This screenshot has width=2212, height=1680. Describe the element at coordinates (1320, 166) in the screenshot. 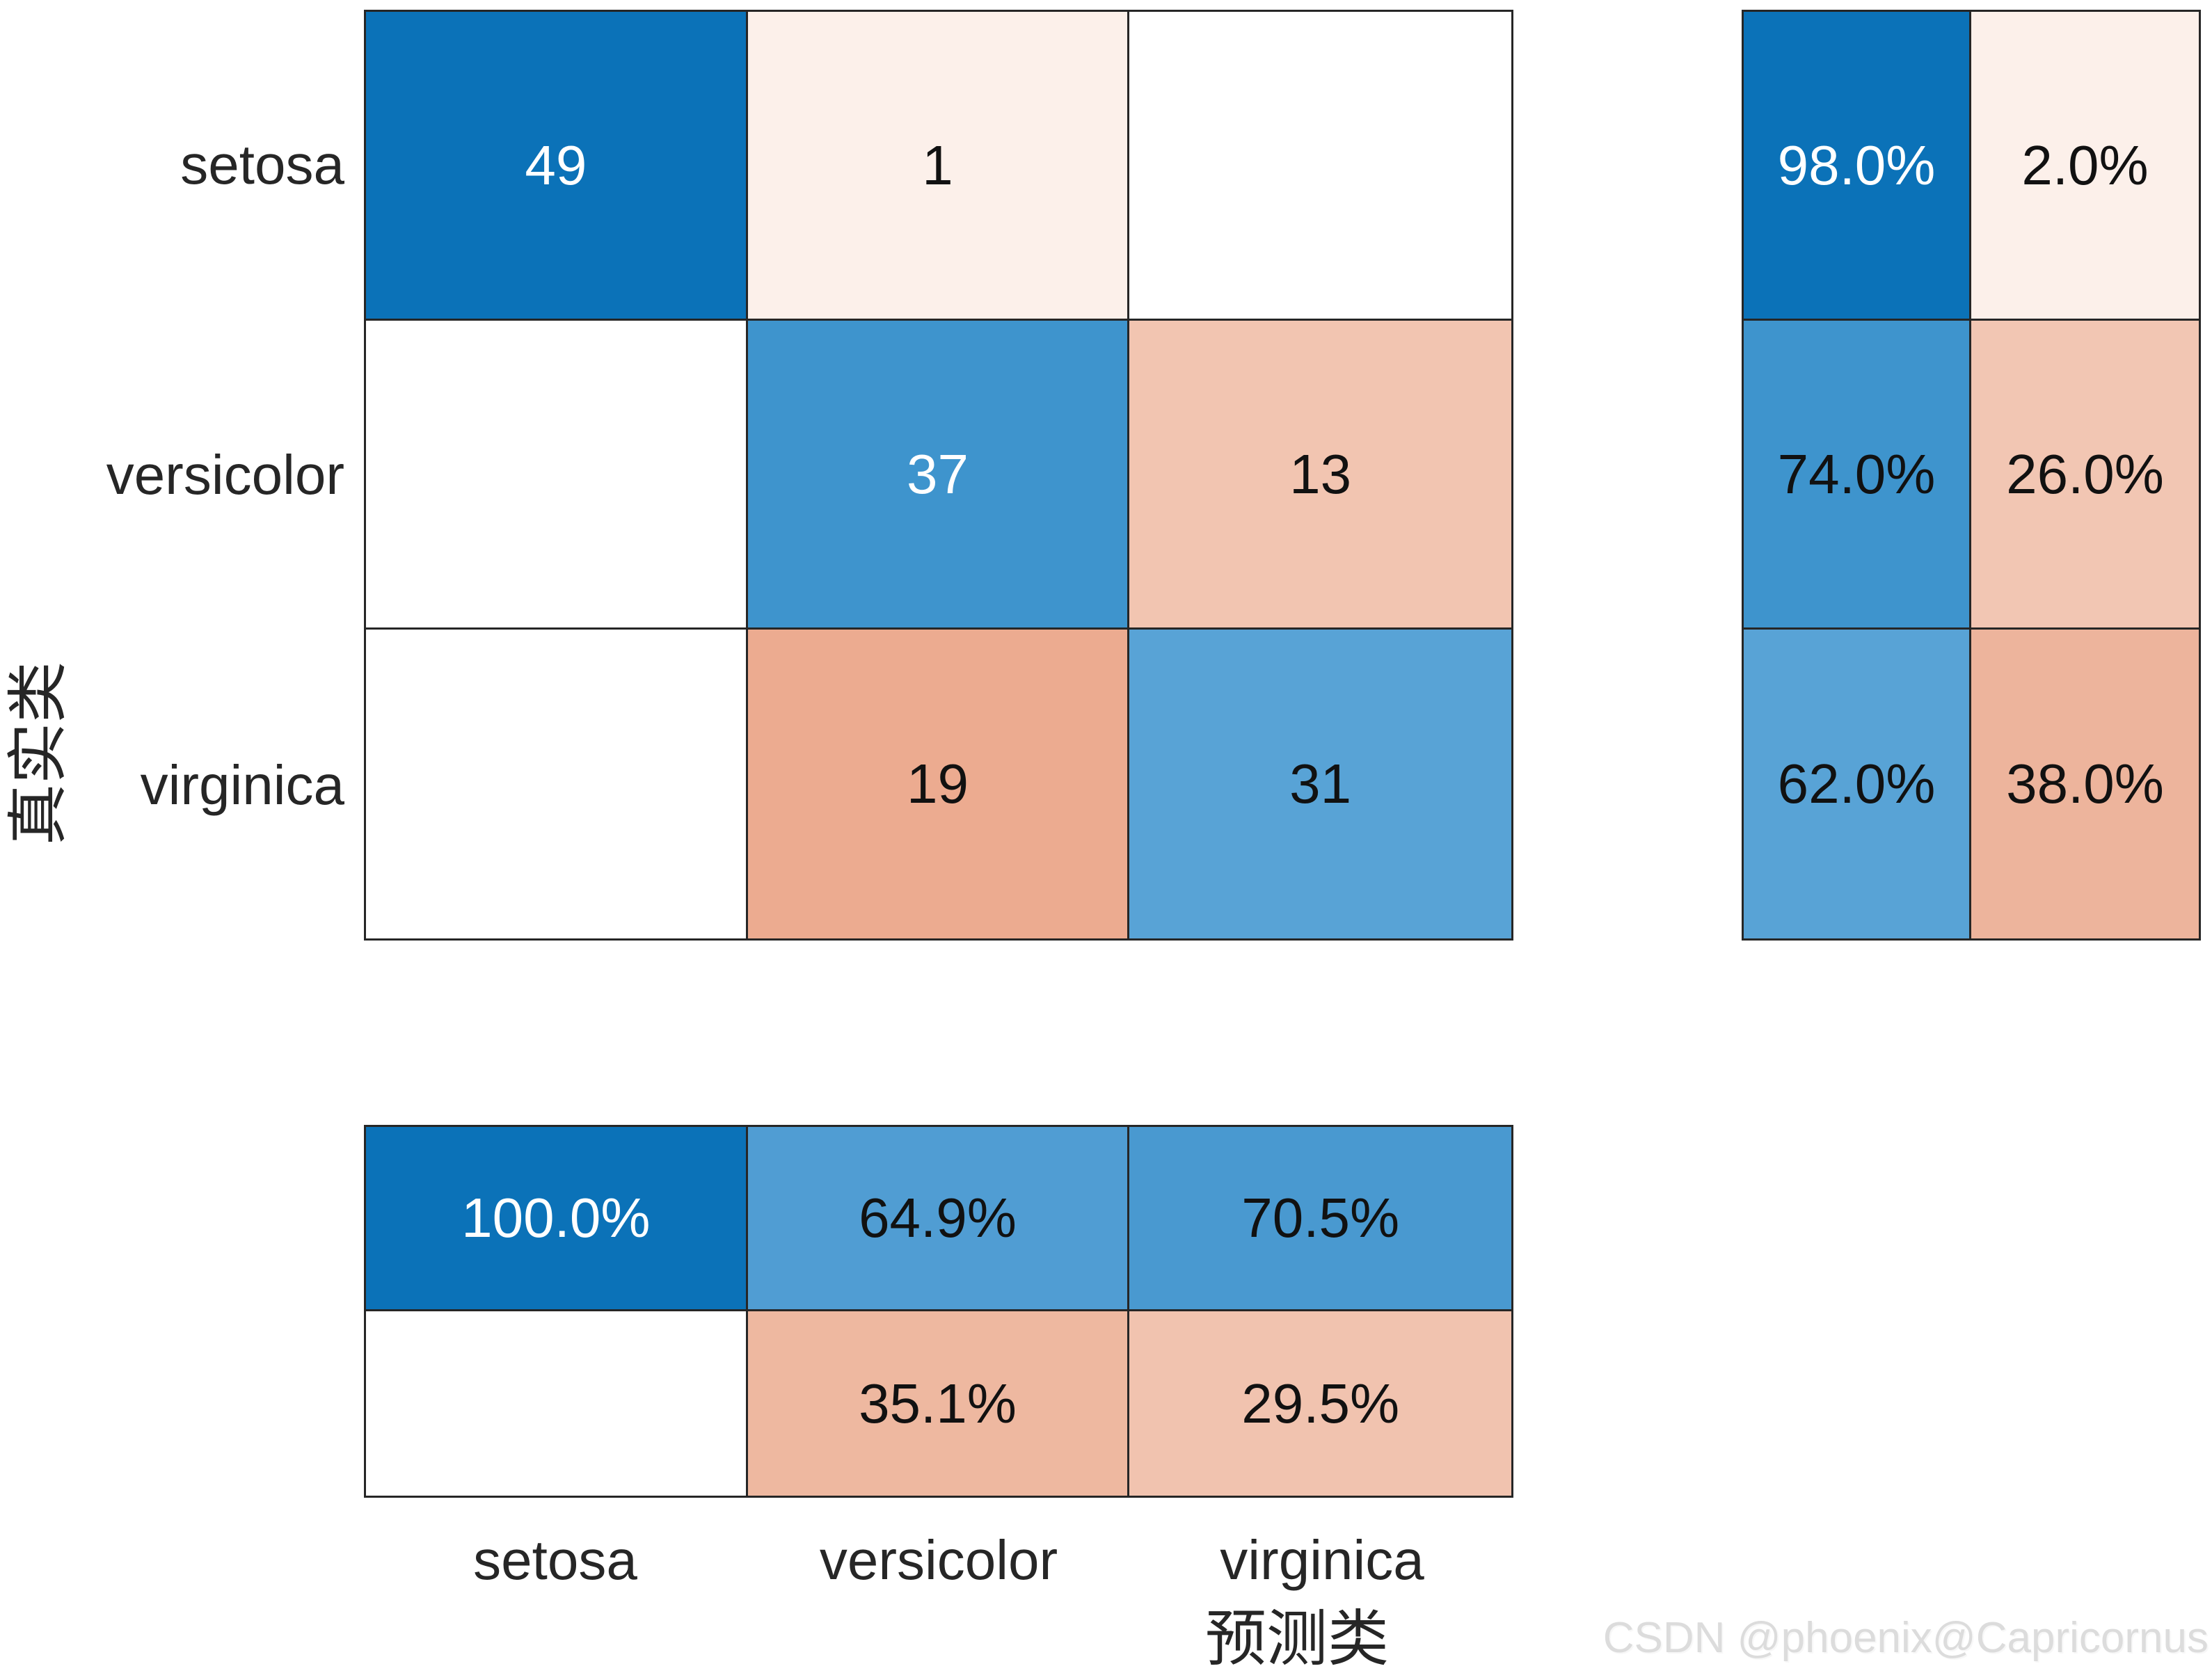

I see `matrix-cell-setosa-virginica` at that location.